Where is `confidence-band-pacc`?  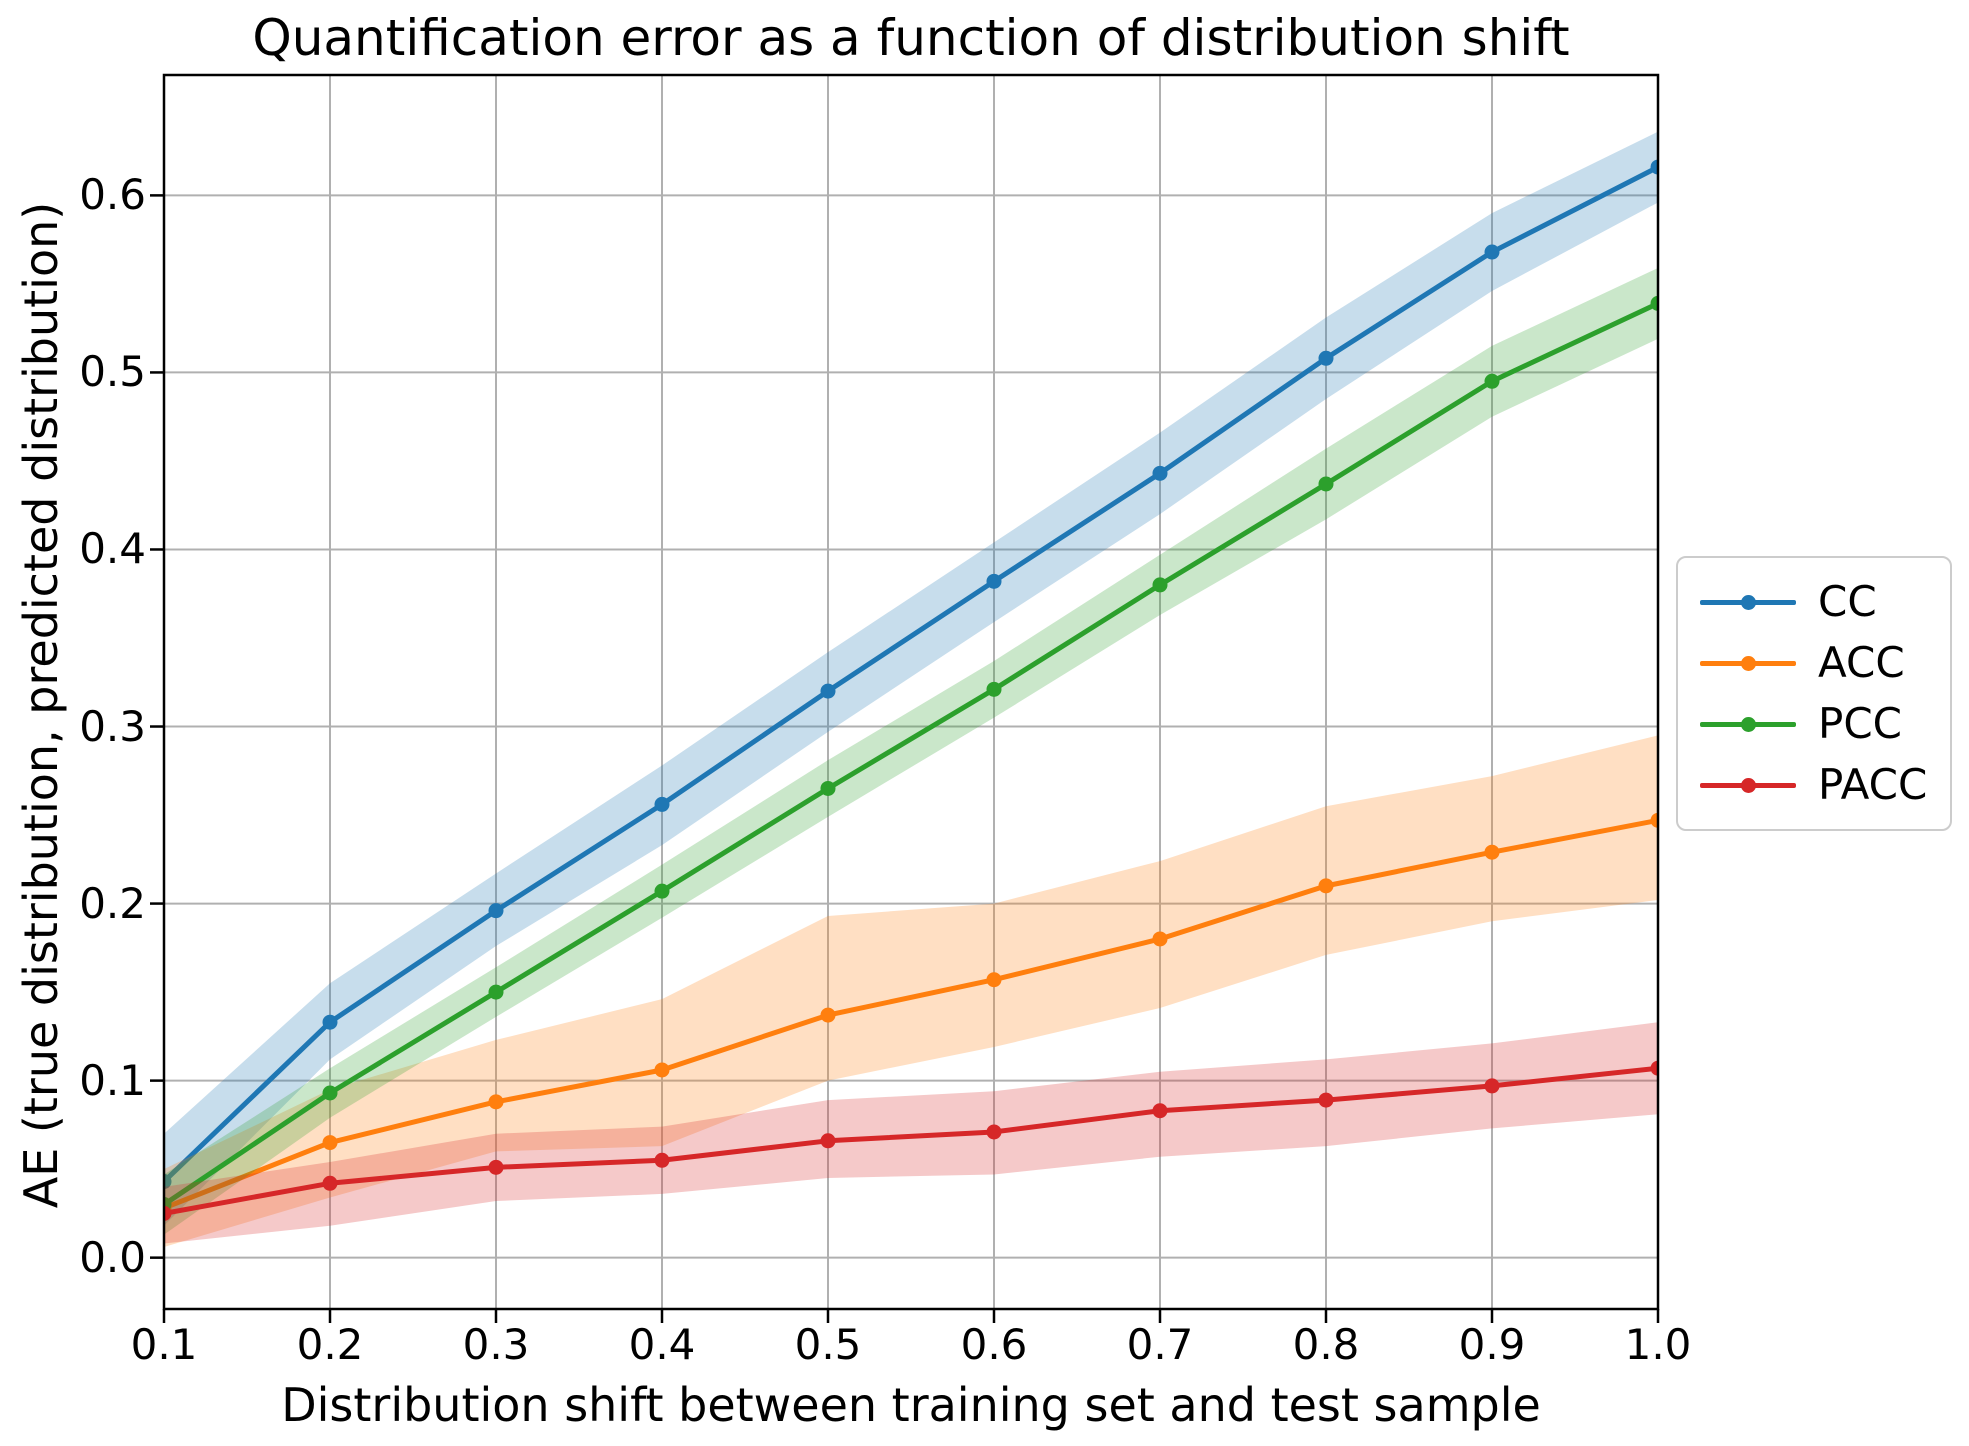 confidence-band-pacc is located at coordinates (911, 1133).